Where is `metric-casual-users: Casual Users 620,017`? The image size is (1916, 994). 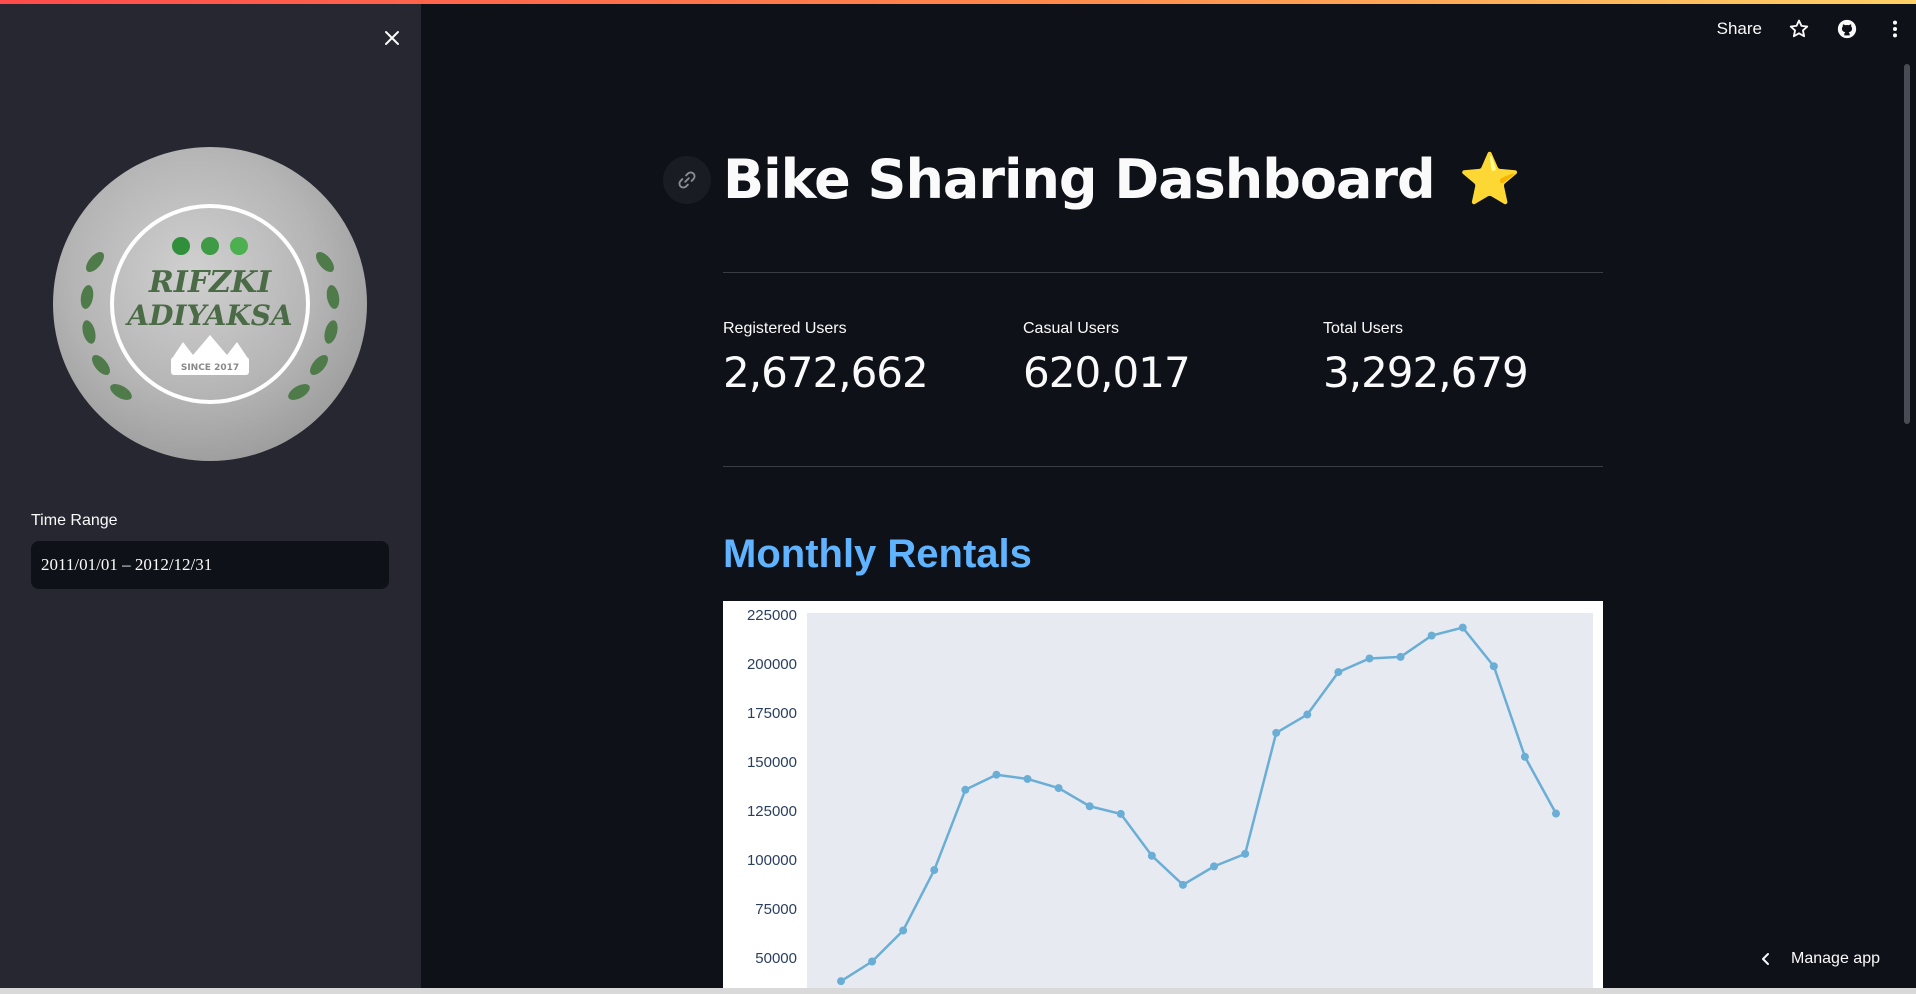 metric-casual-users: Casual Users 620,017 is located at coordinates (1107, 358).